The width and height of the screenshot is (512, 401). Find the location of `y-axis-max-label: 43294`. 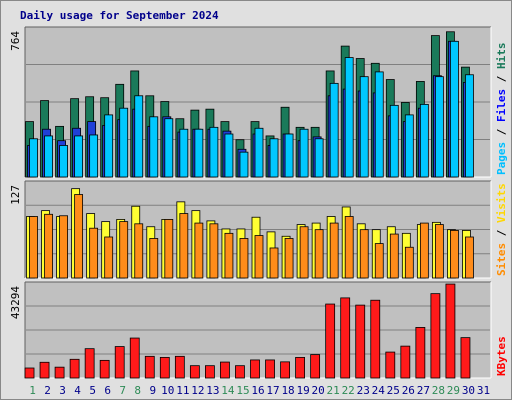

y-axis-max-label: 43294 is located at coordinates (15, 302).